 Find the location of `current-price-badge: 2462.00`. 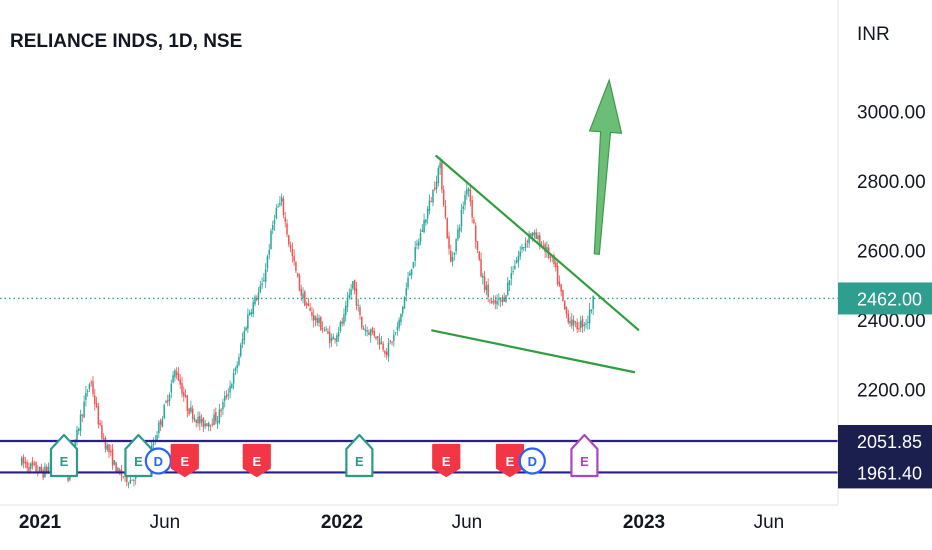

current-price-badge: 2462.00 is located at coordinates (885, 298).